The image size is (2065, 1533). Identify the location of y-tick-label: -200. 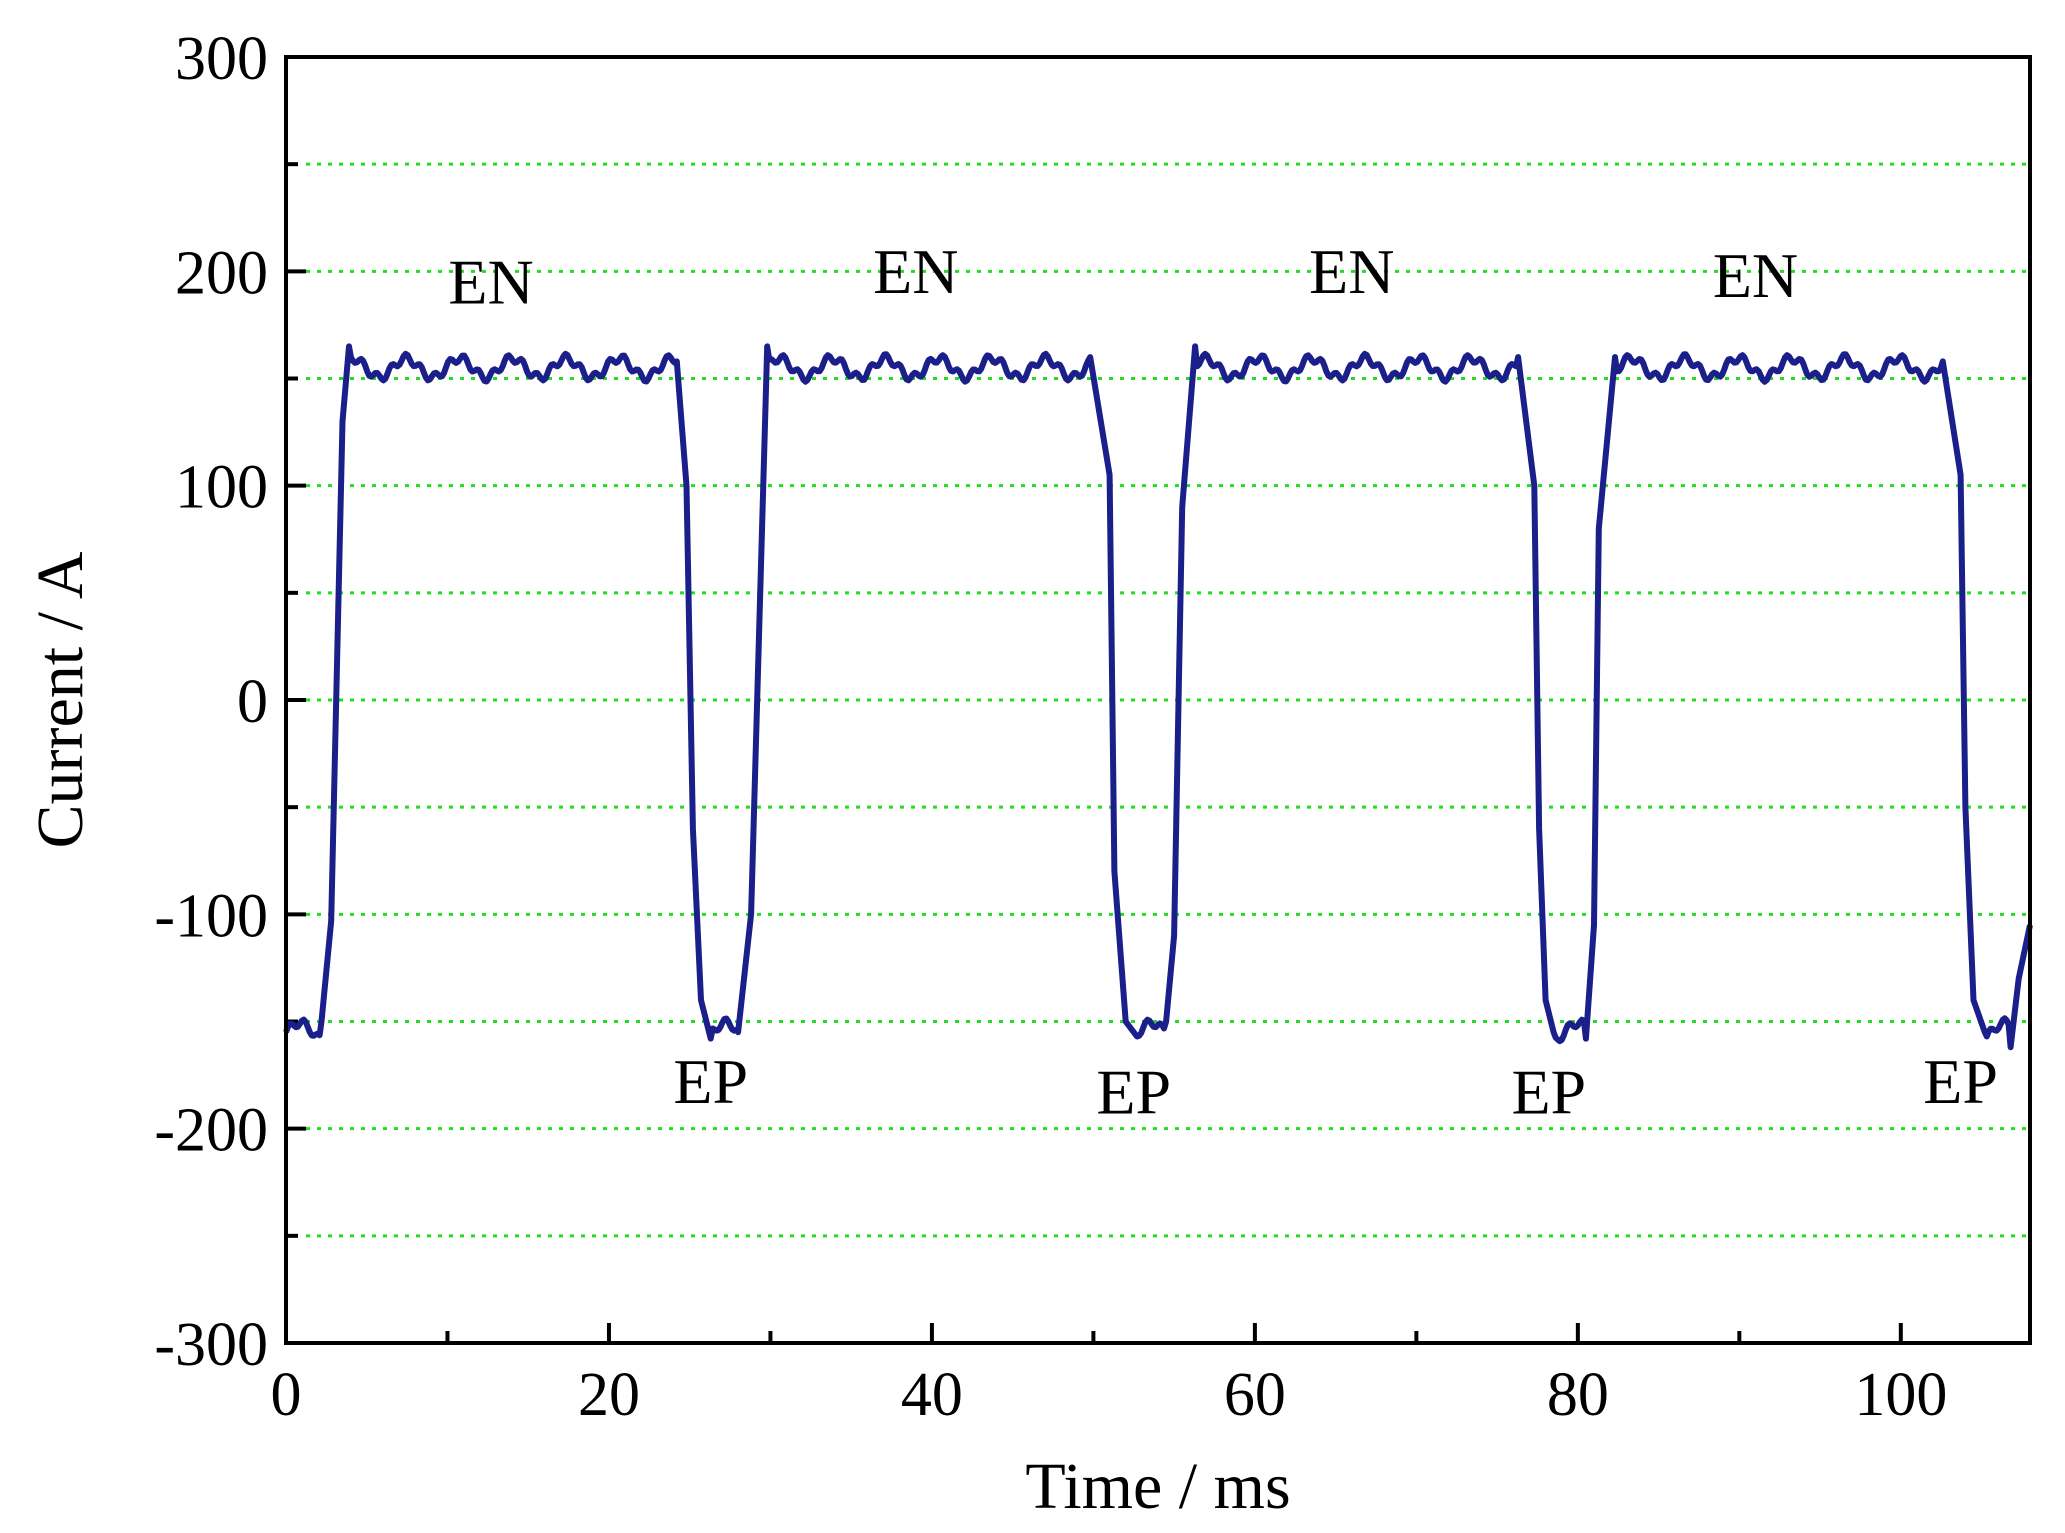
(211, 1131).